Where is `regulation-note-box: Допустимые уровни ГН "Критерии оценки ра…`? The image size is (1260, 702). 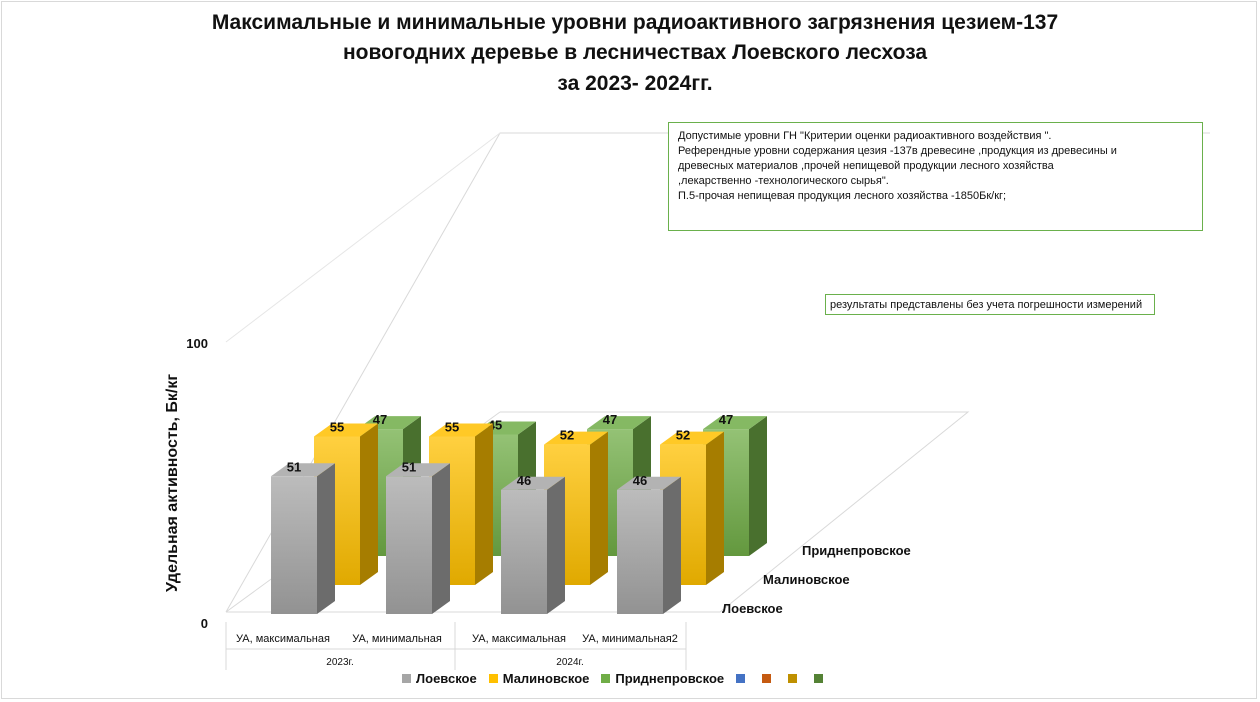
regulation-note-box: Допустимые уровни ГН "Критерии оценки ра… is located at coordinates (935, 176).